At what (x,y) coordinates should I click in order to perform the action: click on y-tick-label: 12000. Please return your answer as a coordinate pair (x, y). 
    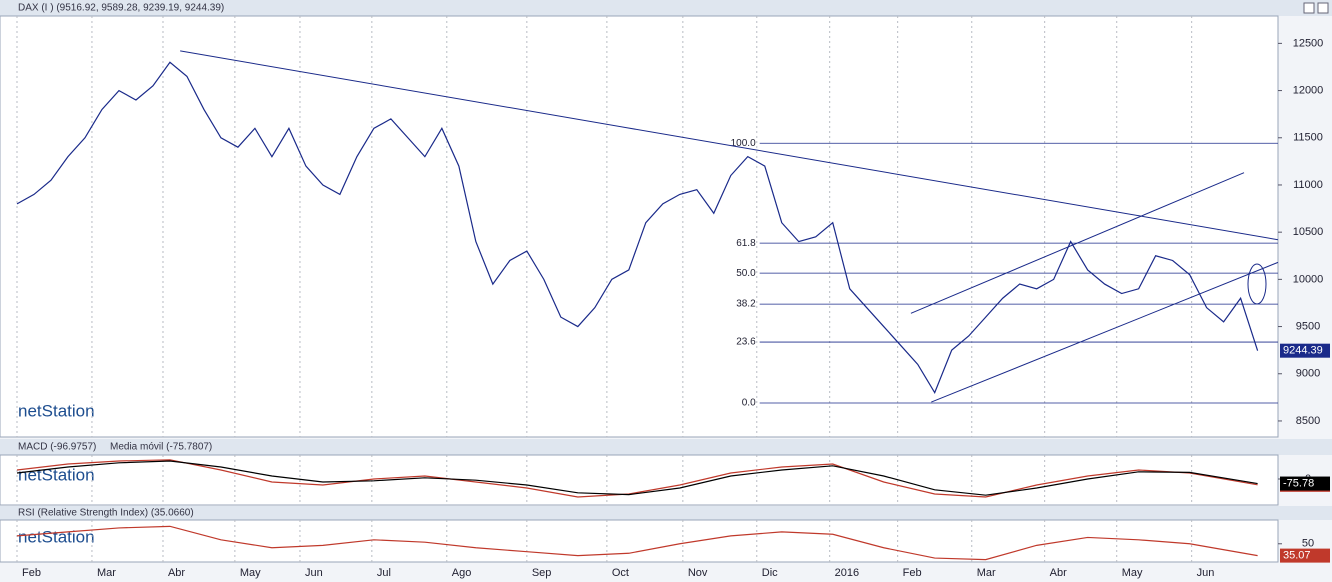
    Looking at the image, I should click on (1308, 90).